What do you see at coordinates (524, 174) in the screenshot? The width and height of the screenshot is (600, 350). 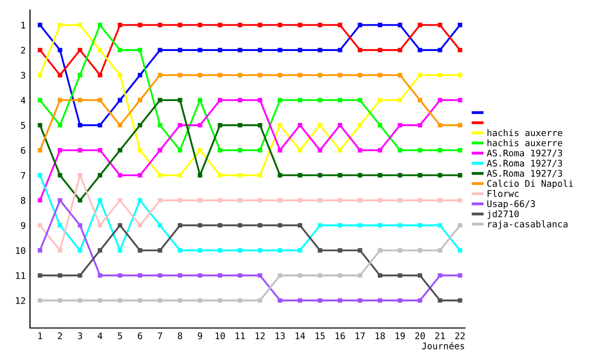 I see `legend-label: AS.Roma 1927/3` at bounding box center [524, 174].